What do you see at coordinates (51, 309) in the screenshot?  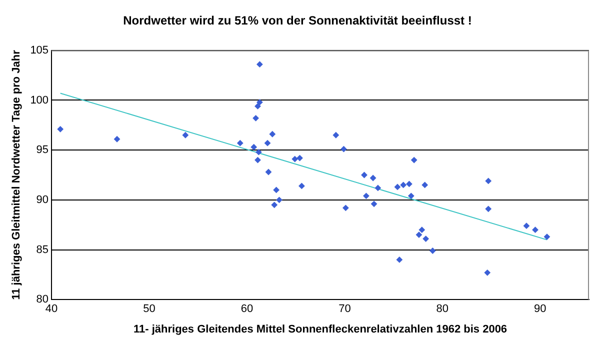 I see `x-tick-label: 40` at bounding box center [51, 309].